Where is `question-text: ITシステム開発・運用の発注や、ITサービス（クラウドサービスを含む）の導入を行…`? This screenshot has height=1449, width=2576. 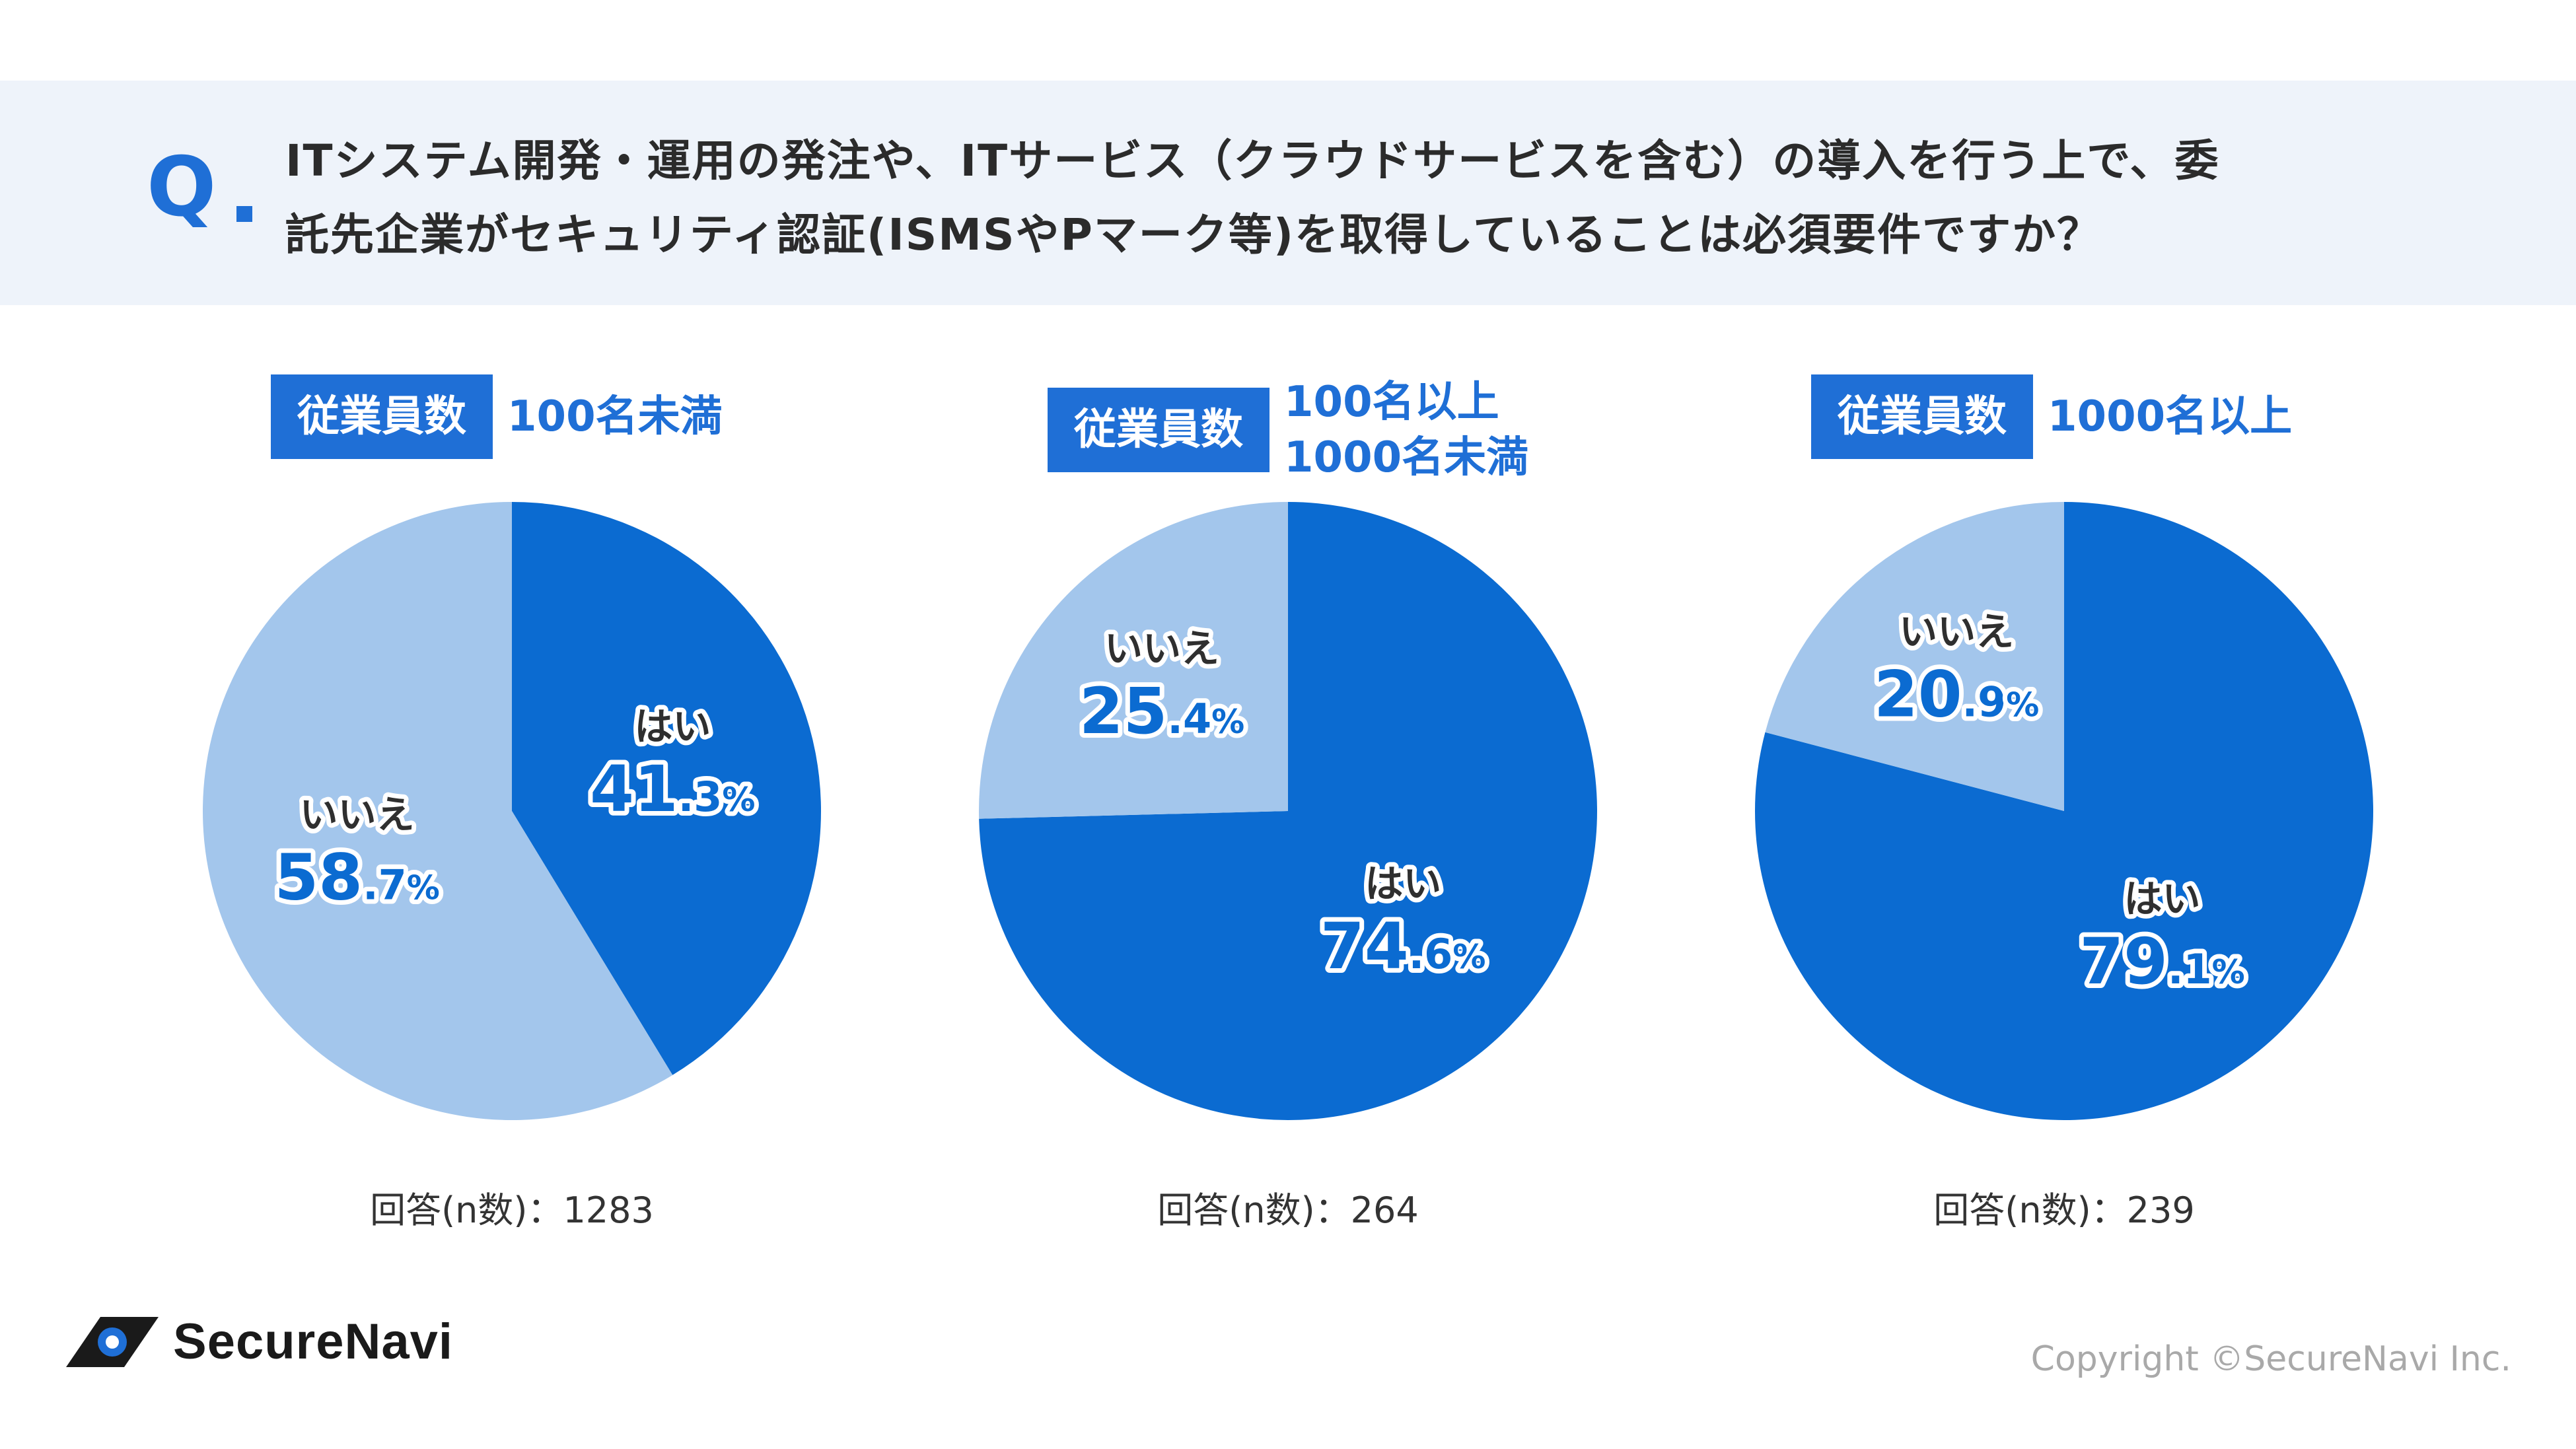 question-text: ITシステム開発・運用の発注や、ITサービス（クラウドサービスを含む）の導入を行… is located at coordinates (1385, 198).